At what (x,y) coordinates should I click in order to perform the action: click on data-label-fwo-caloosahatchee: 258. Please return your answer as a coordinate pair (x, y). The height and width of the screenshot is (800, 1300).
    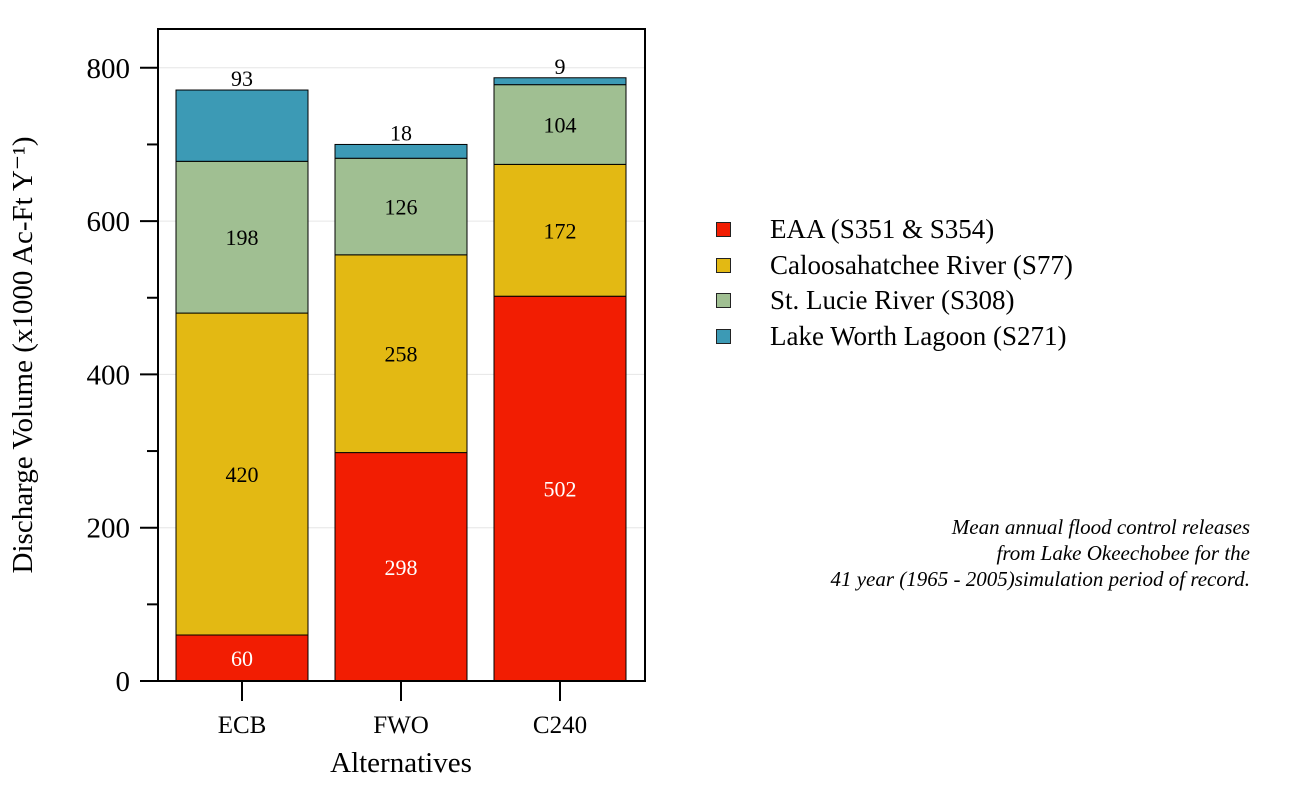
    Looking at the image, I should click on (401, 354).